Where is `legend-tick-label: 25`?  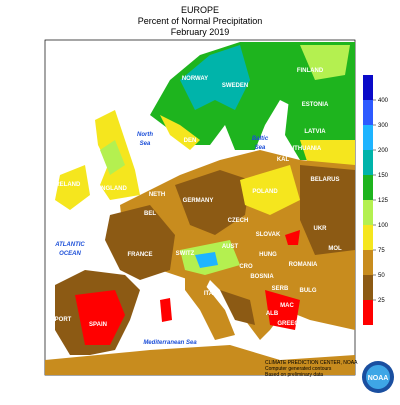
legend-tick-label: 25 is located at coordinates (381, 301).